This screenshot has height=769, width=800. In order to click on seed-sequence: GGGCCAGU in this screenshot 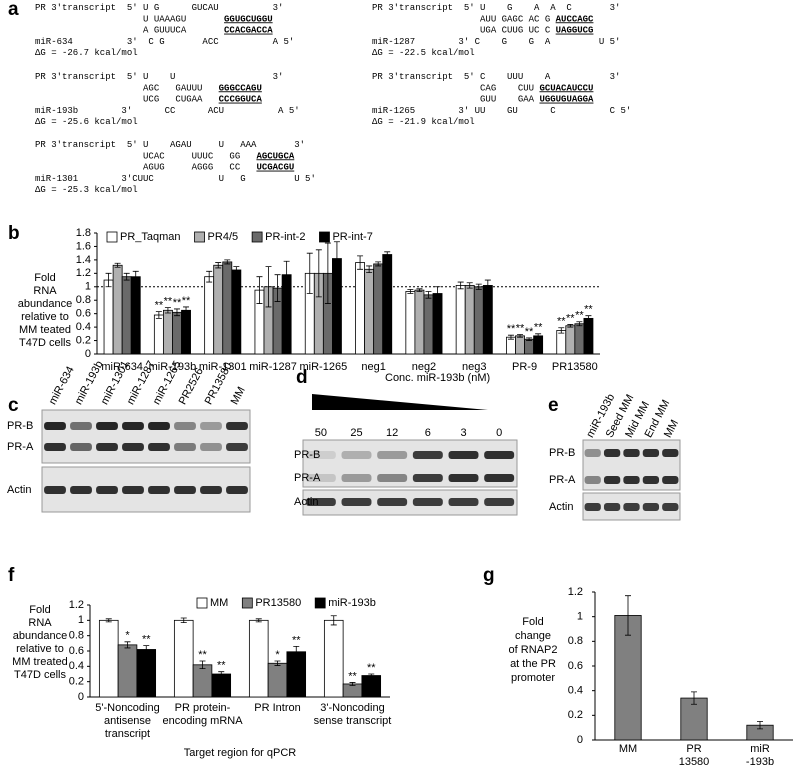, I will do `click(240, 89)`.